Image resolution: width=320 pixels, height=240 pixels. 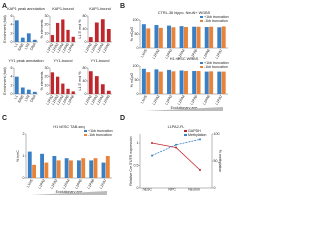 I want to click on chart-title: CTRL-36 hippo. NeuN+ WGBS, so click(x=184, y=13).